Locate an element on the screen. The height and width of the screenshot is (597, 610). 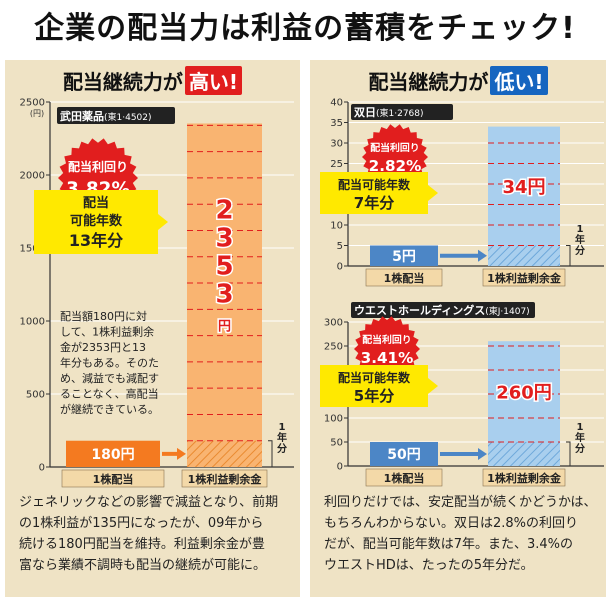
company-ticker: (東1·4502) is located at coordinates (128, 117).